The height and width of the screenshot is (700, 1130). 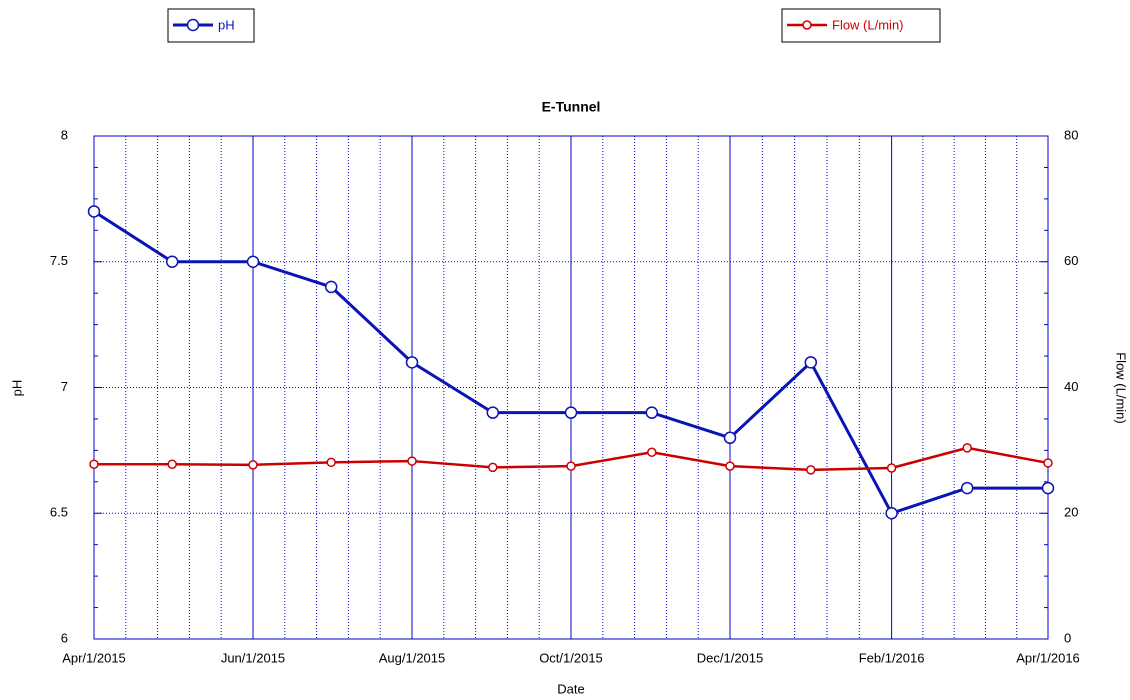 I want to click on y-tick-label: 7.5, so click(x=59, y=260).